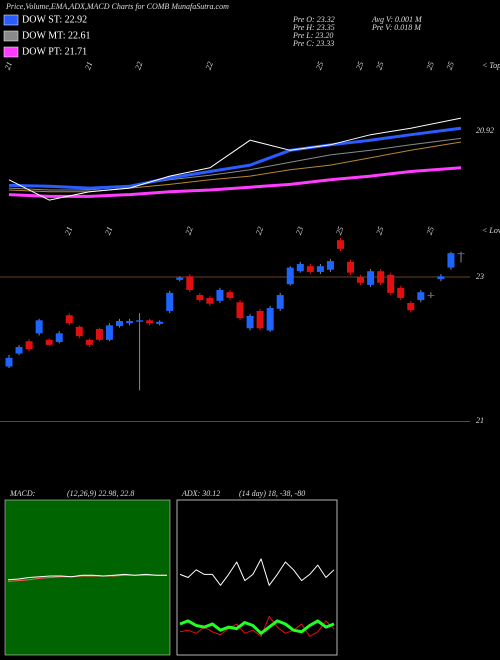  What do you see at coordinates (272, 493) in the screenshot?
I see `panel-subtitle: (14 day) 18, -38, -80` at bounding box center [272, 493].